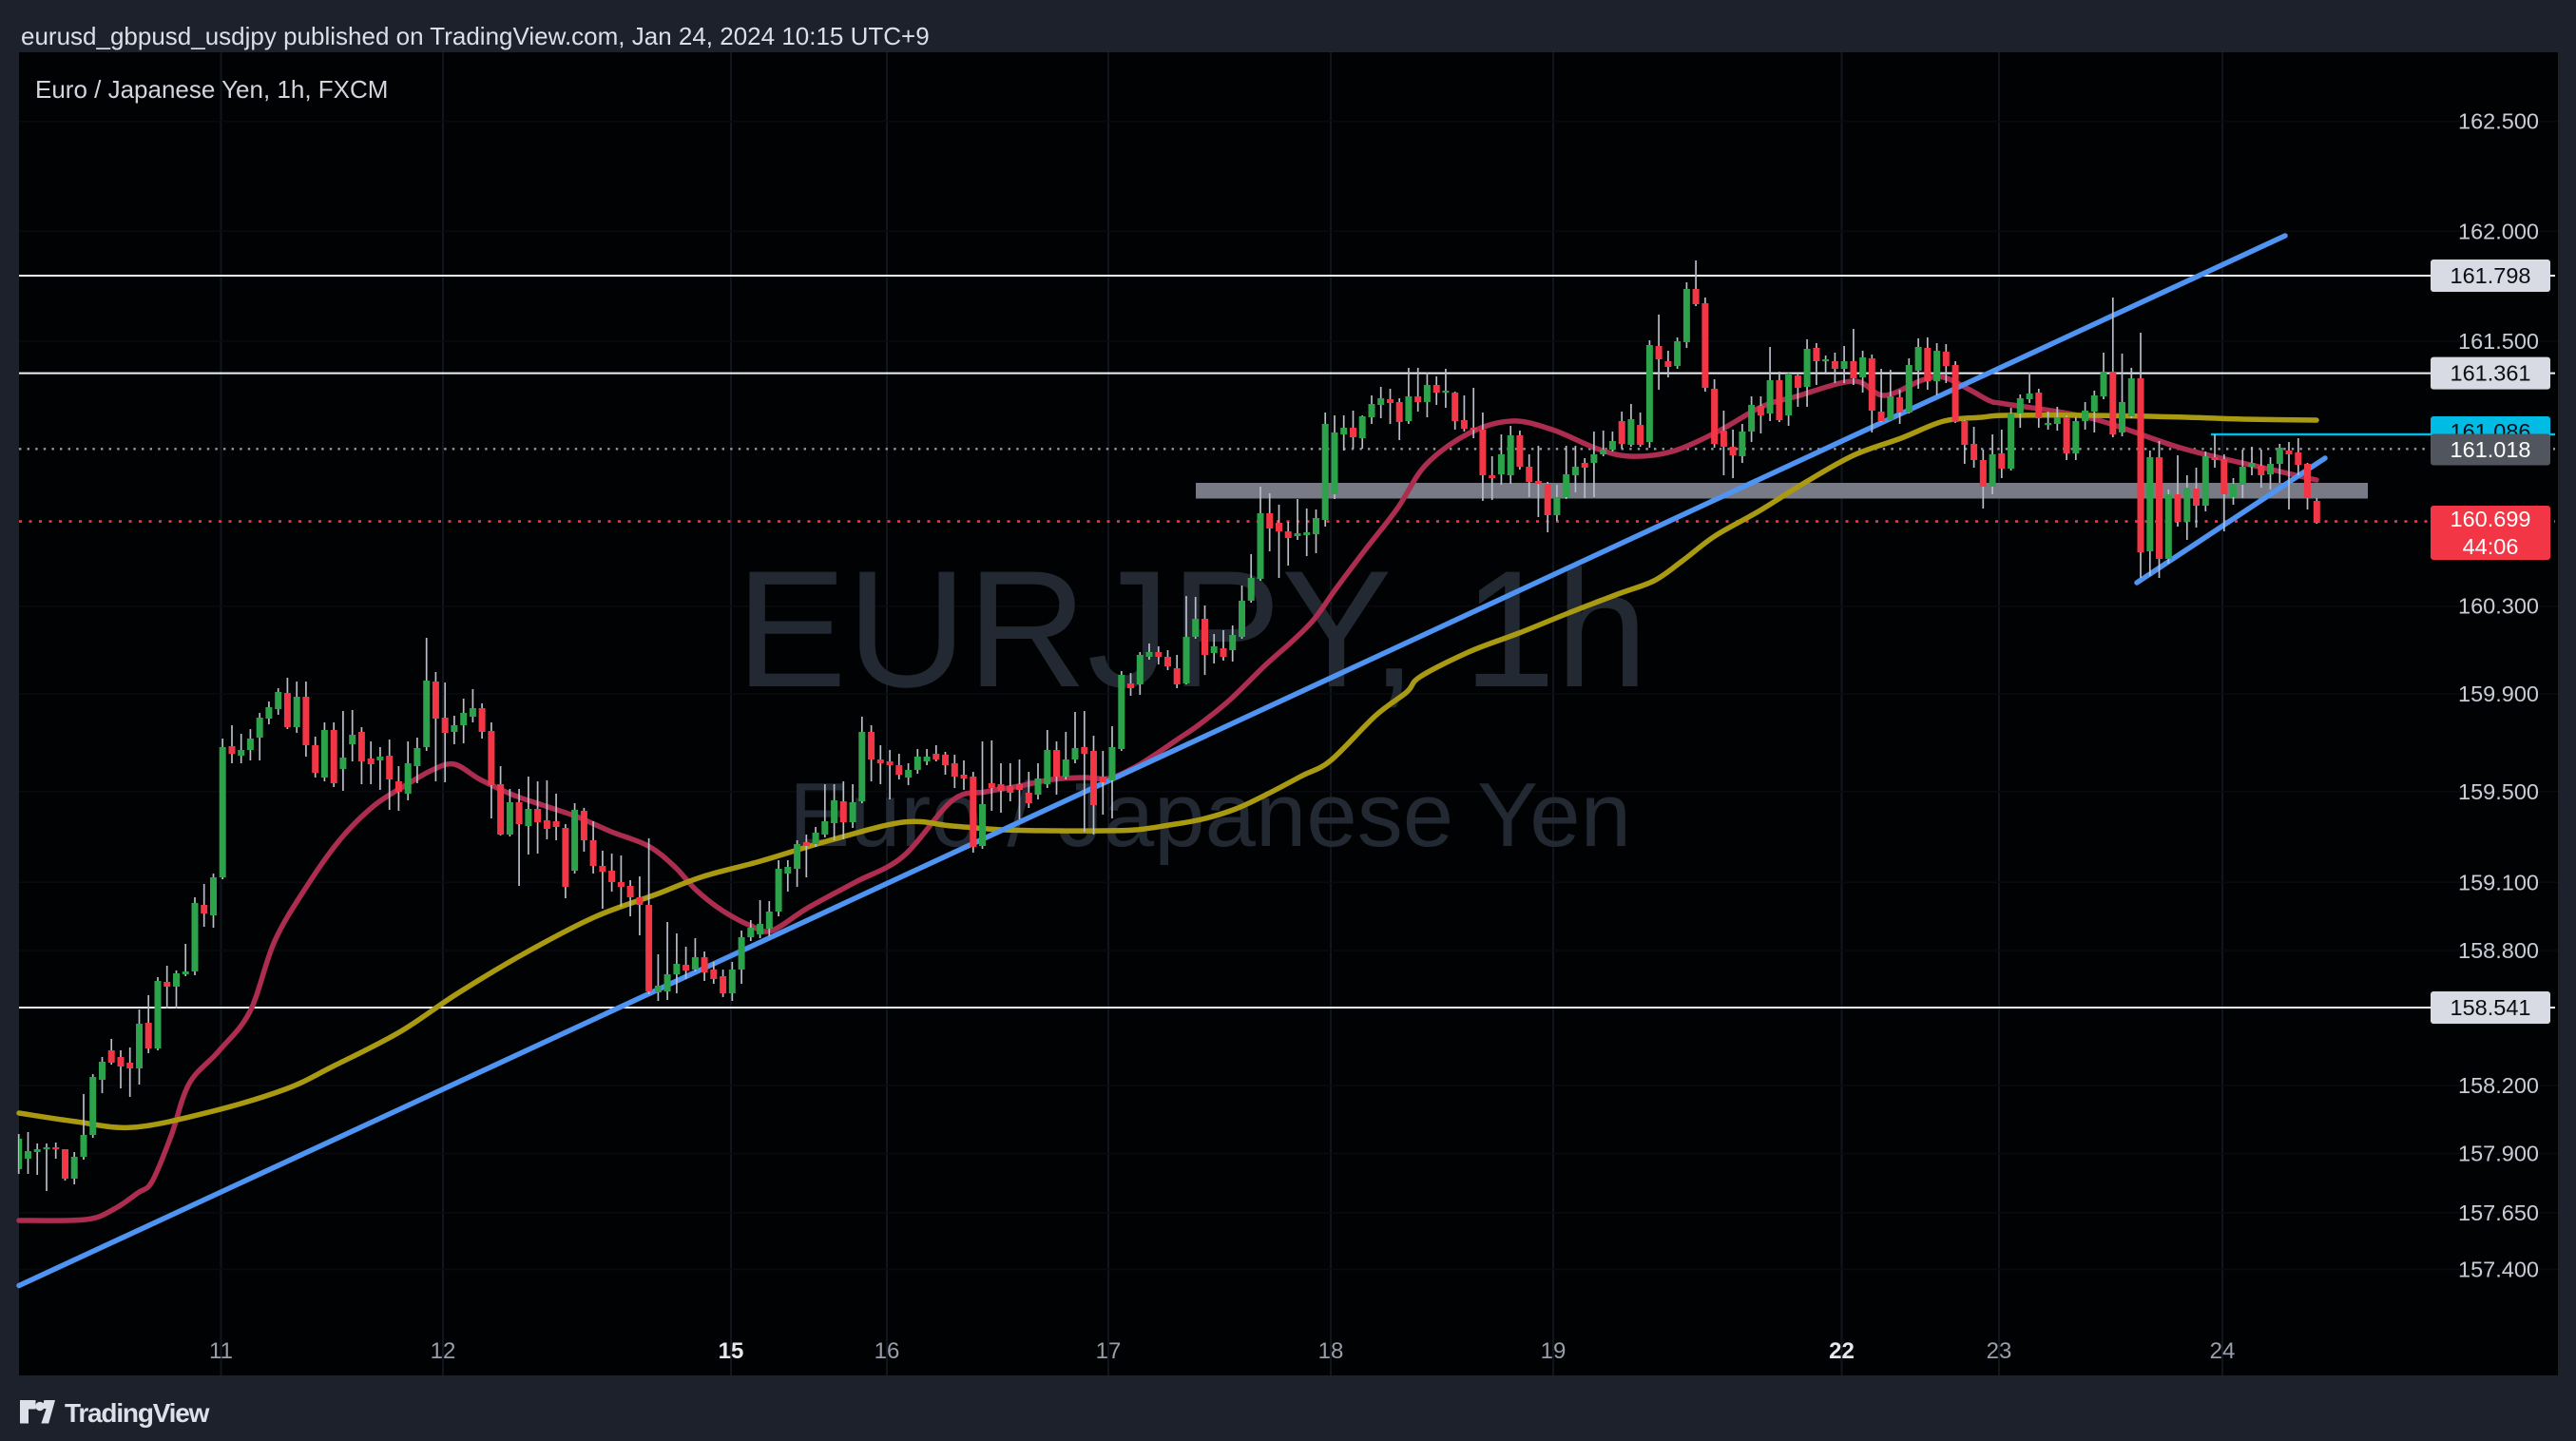 The height and width of the screenshot is (1441, 2576). What do you see at coordinates (2491, 519) in the screenshot?
I see `svg-text: 160.699` at bounding box center [2491, 519].